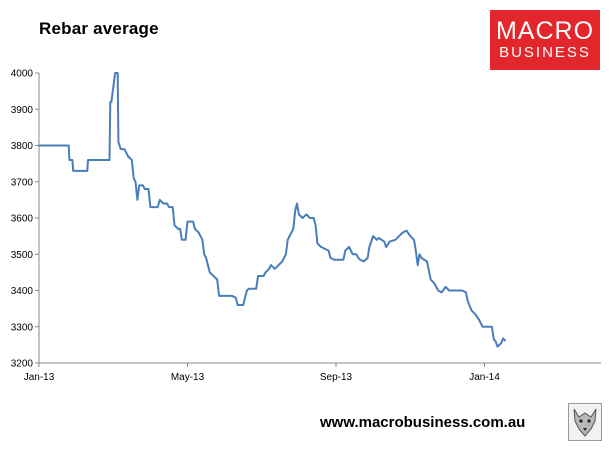 The image size is (611, 450). Describe the element at coordinates (585, 422) in the screenshot. I see `wolf-icon` at that location.